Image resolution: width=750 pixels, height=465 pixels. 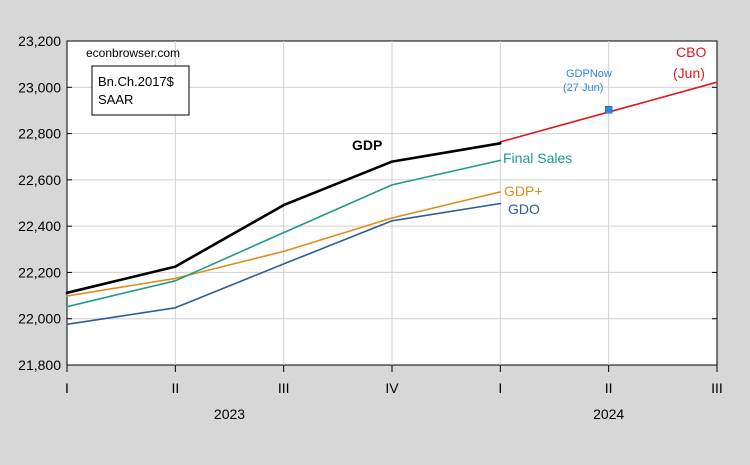 What do you see at coordinates (140, 90) in the screenshot?
I see `units-box` at bounding box center [140, 90].